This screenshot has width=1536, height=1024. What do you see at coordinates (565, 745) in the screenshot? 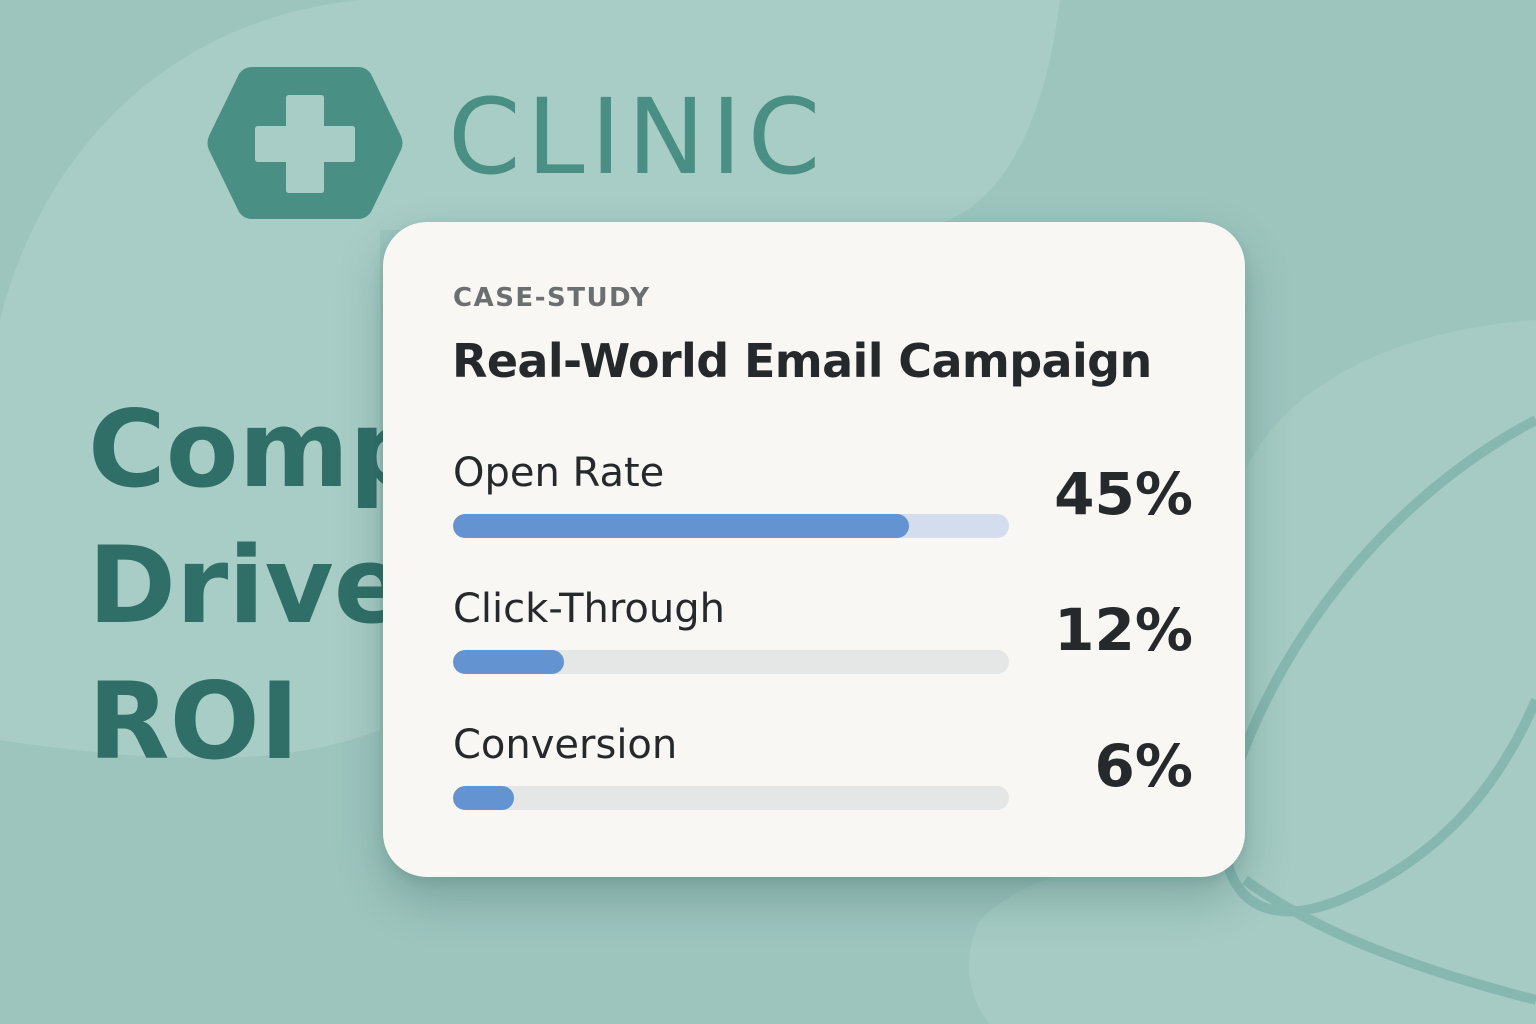
I see `metric-label: Conversion` at bounding box center [565, 745].